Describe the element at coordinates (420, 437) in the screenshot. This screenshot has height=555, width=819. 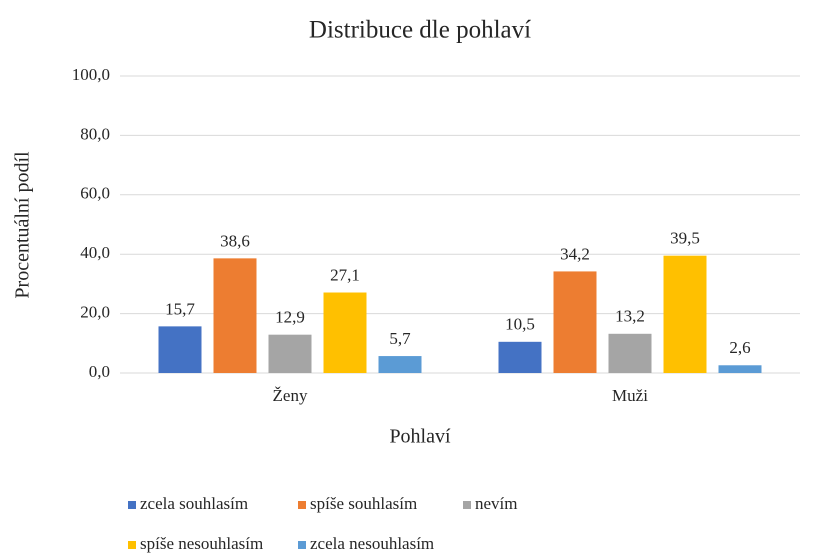
I see `x-axis-label: Pohlaví` at that location.